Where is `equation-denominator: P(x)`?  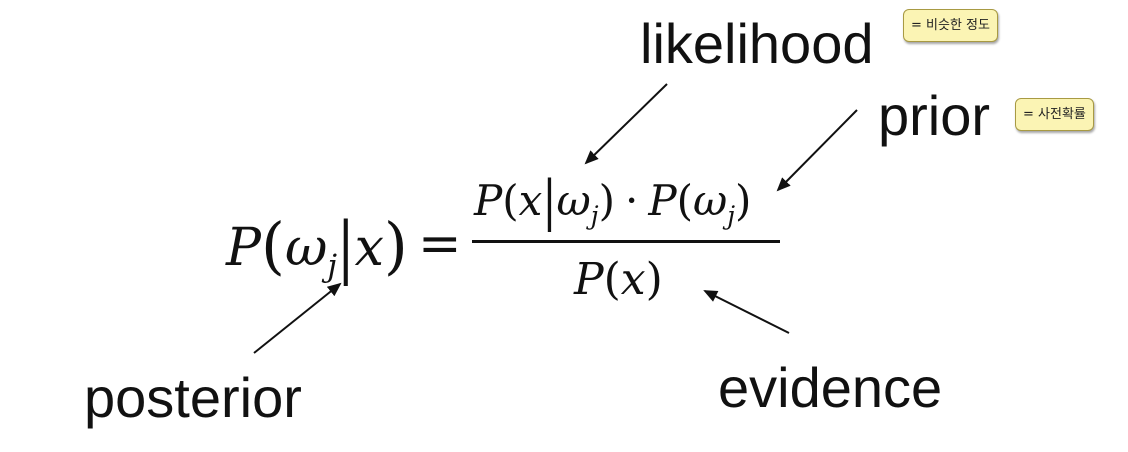
equation-denominator: P(x) is located at coordinates (618, 280).